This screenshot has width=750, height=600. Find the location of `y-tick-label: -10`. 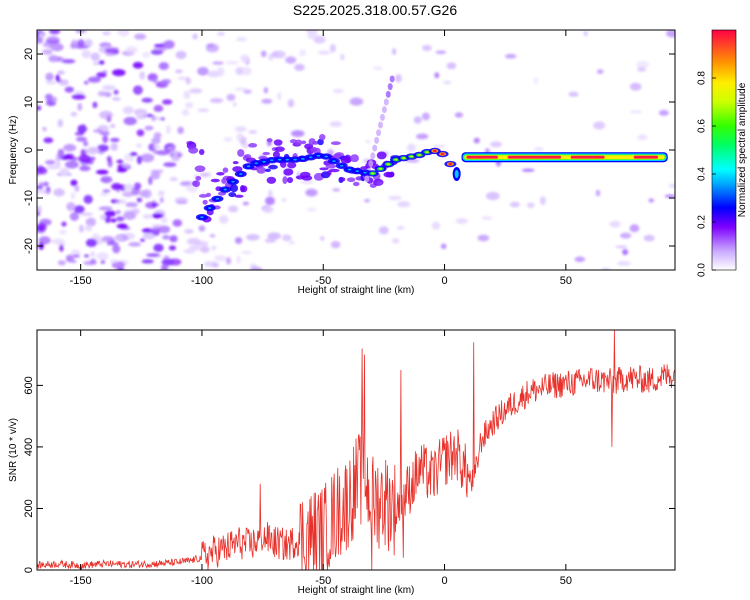

y-tick-label: -10 is located at coordinates (29, 198).